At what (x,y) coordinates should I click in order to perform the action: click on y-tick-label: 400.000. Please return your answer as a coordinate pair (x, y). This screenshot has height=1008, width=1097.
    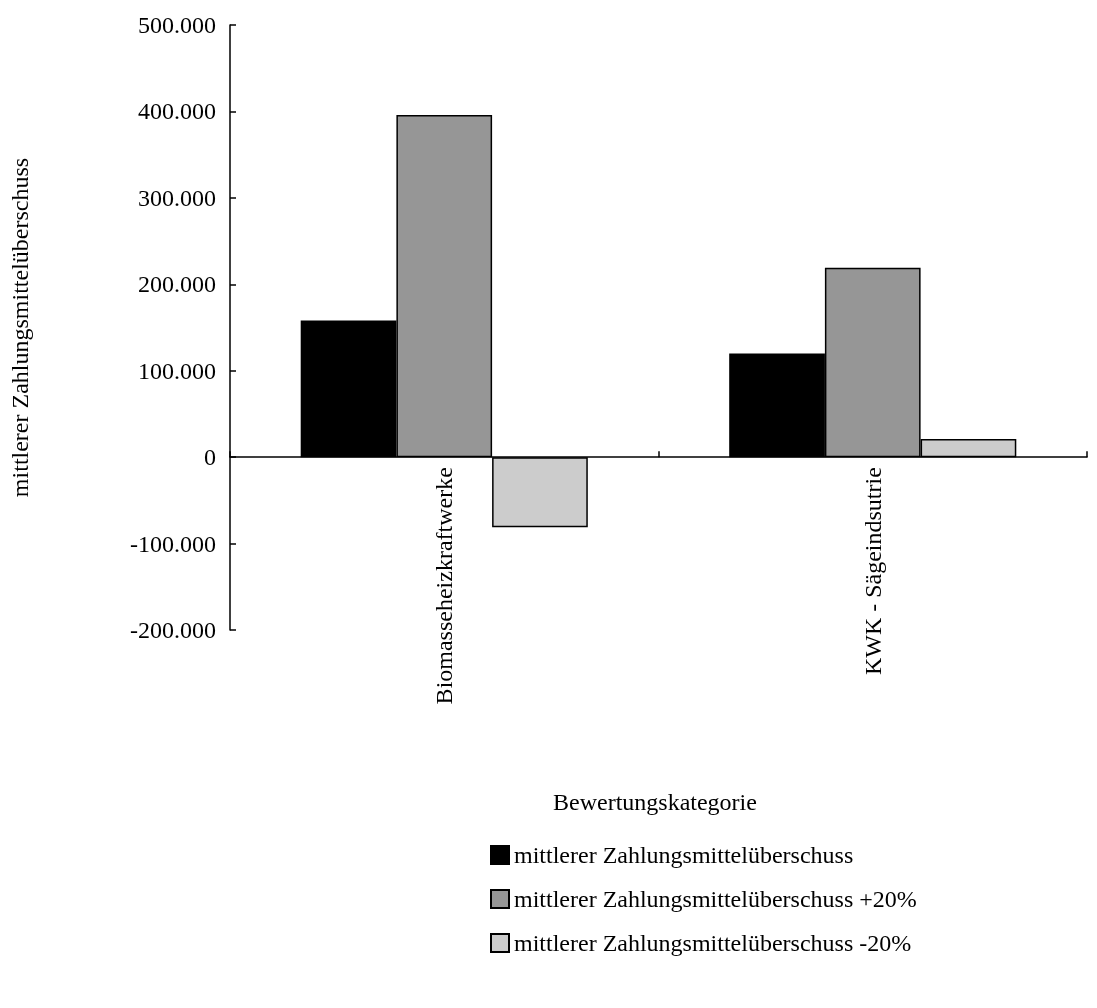
    Looking at the image, I should click on (177, 111).